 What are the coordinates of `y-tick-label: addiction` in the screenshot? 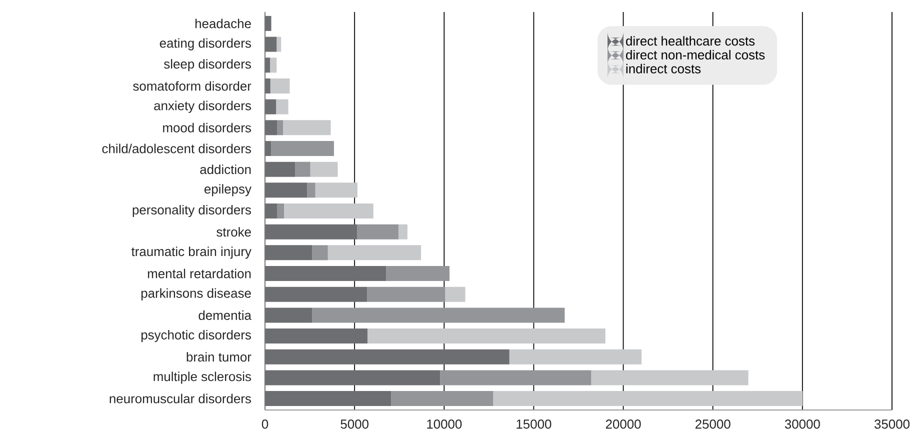 It's located at (225, 169).